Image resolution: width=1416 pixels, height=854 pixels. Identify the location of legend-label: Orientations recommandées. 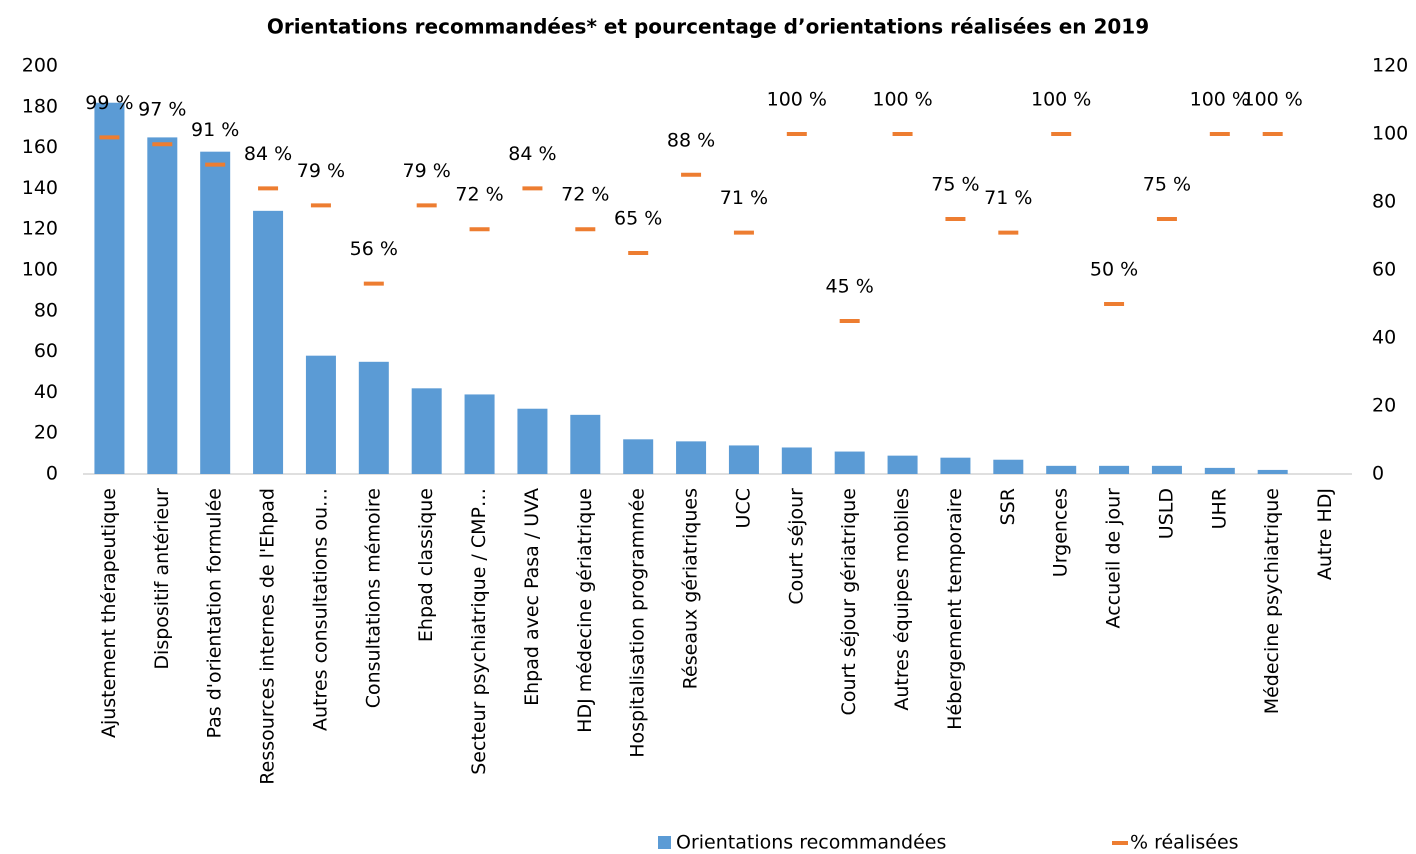
(811, 843).